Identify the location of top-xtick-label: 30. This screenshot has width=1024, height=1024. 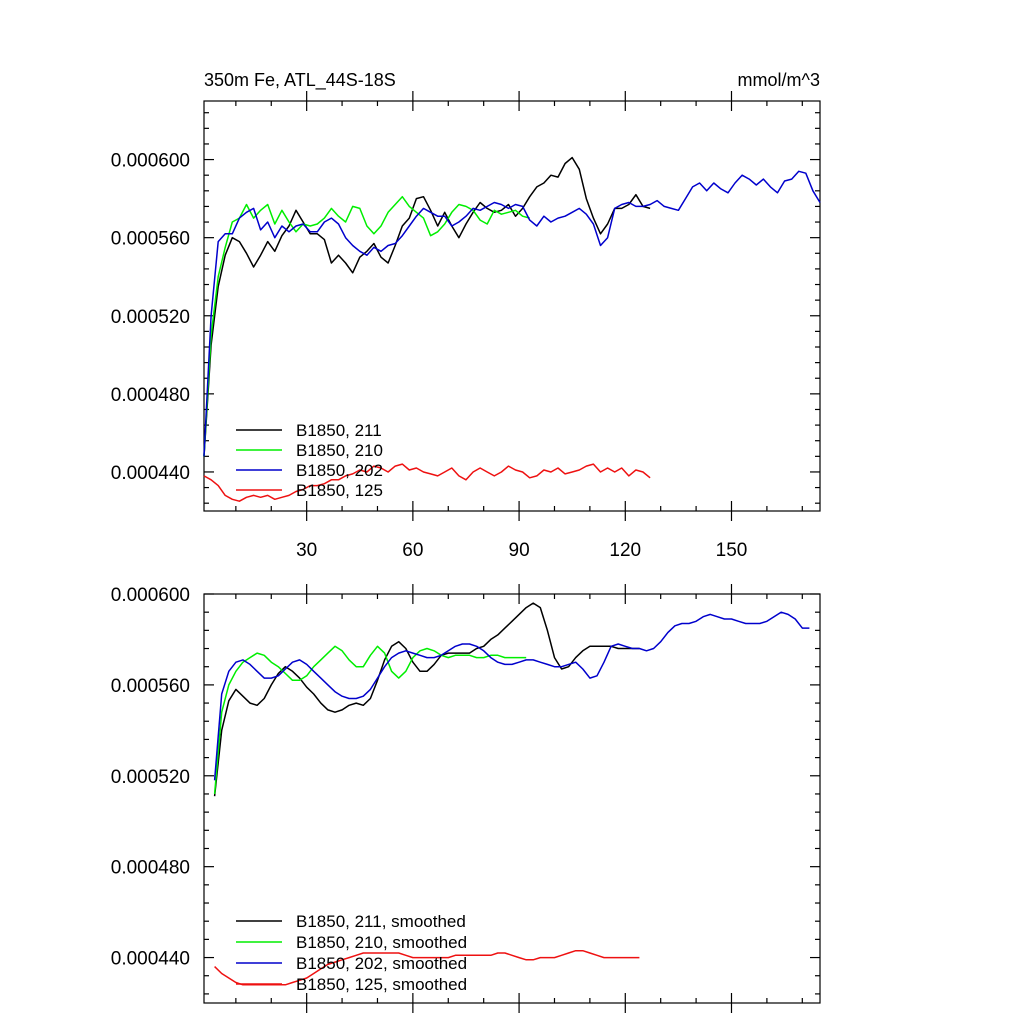
(306, 550).